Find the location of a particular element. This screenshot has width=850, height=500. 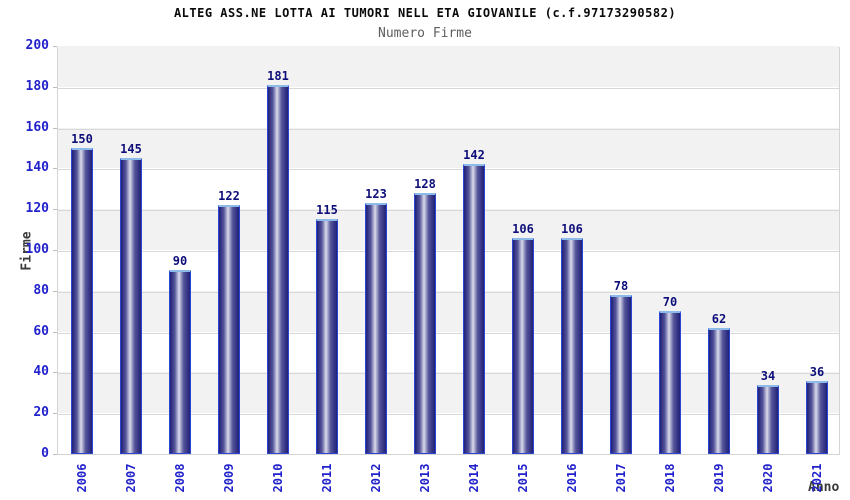

chart-subtitle: Numero Firme is located at coordinates (425, 33).